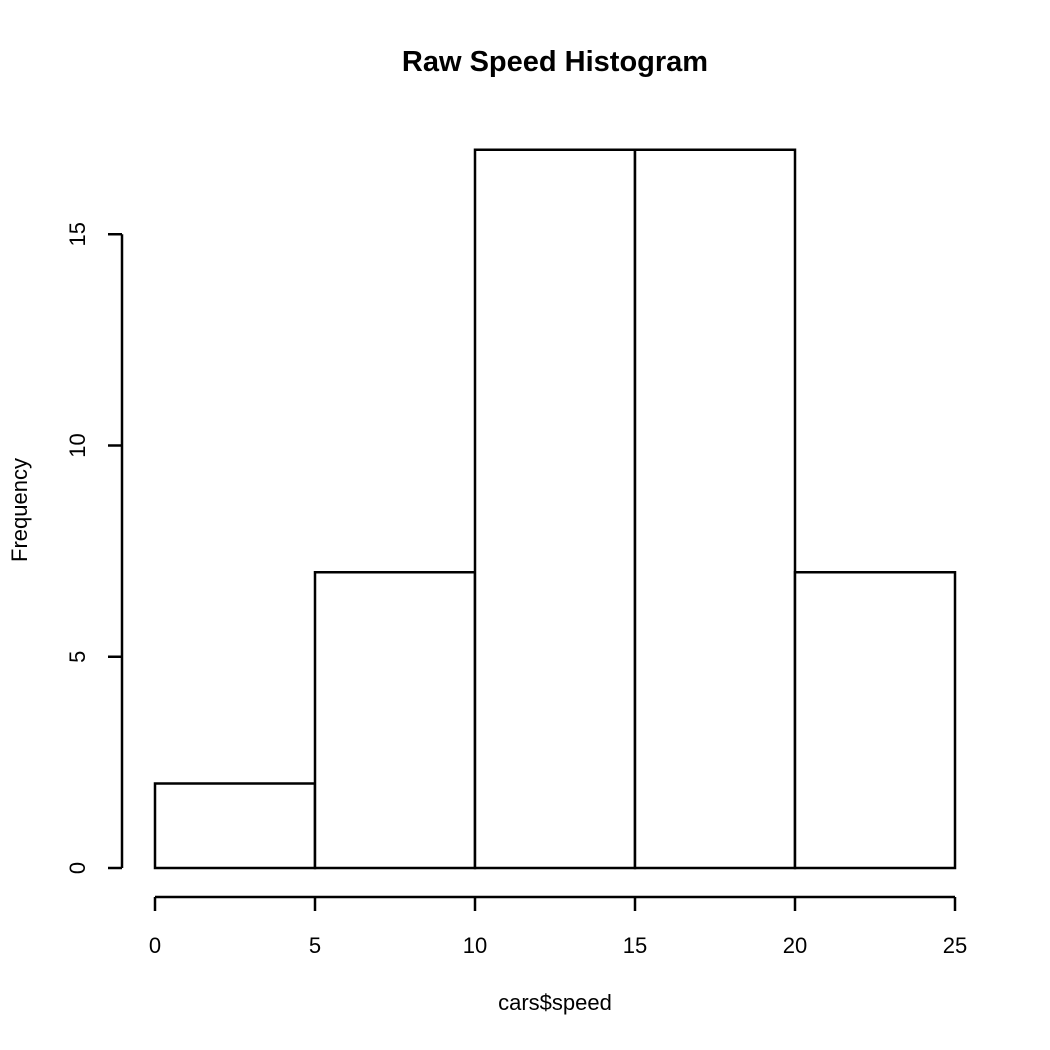 The image size is (1050, 1050). Describe the element at coordinates (77, 445) in the screenshot. I see `y-tick-label: 10` at that location.